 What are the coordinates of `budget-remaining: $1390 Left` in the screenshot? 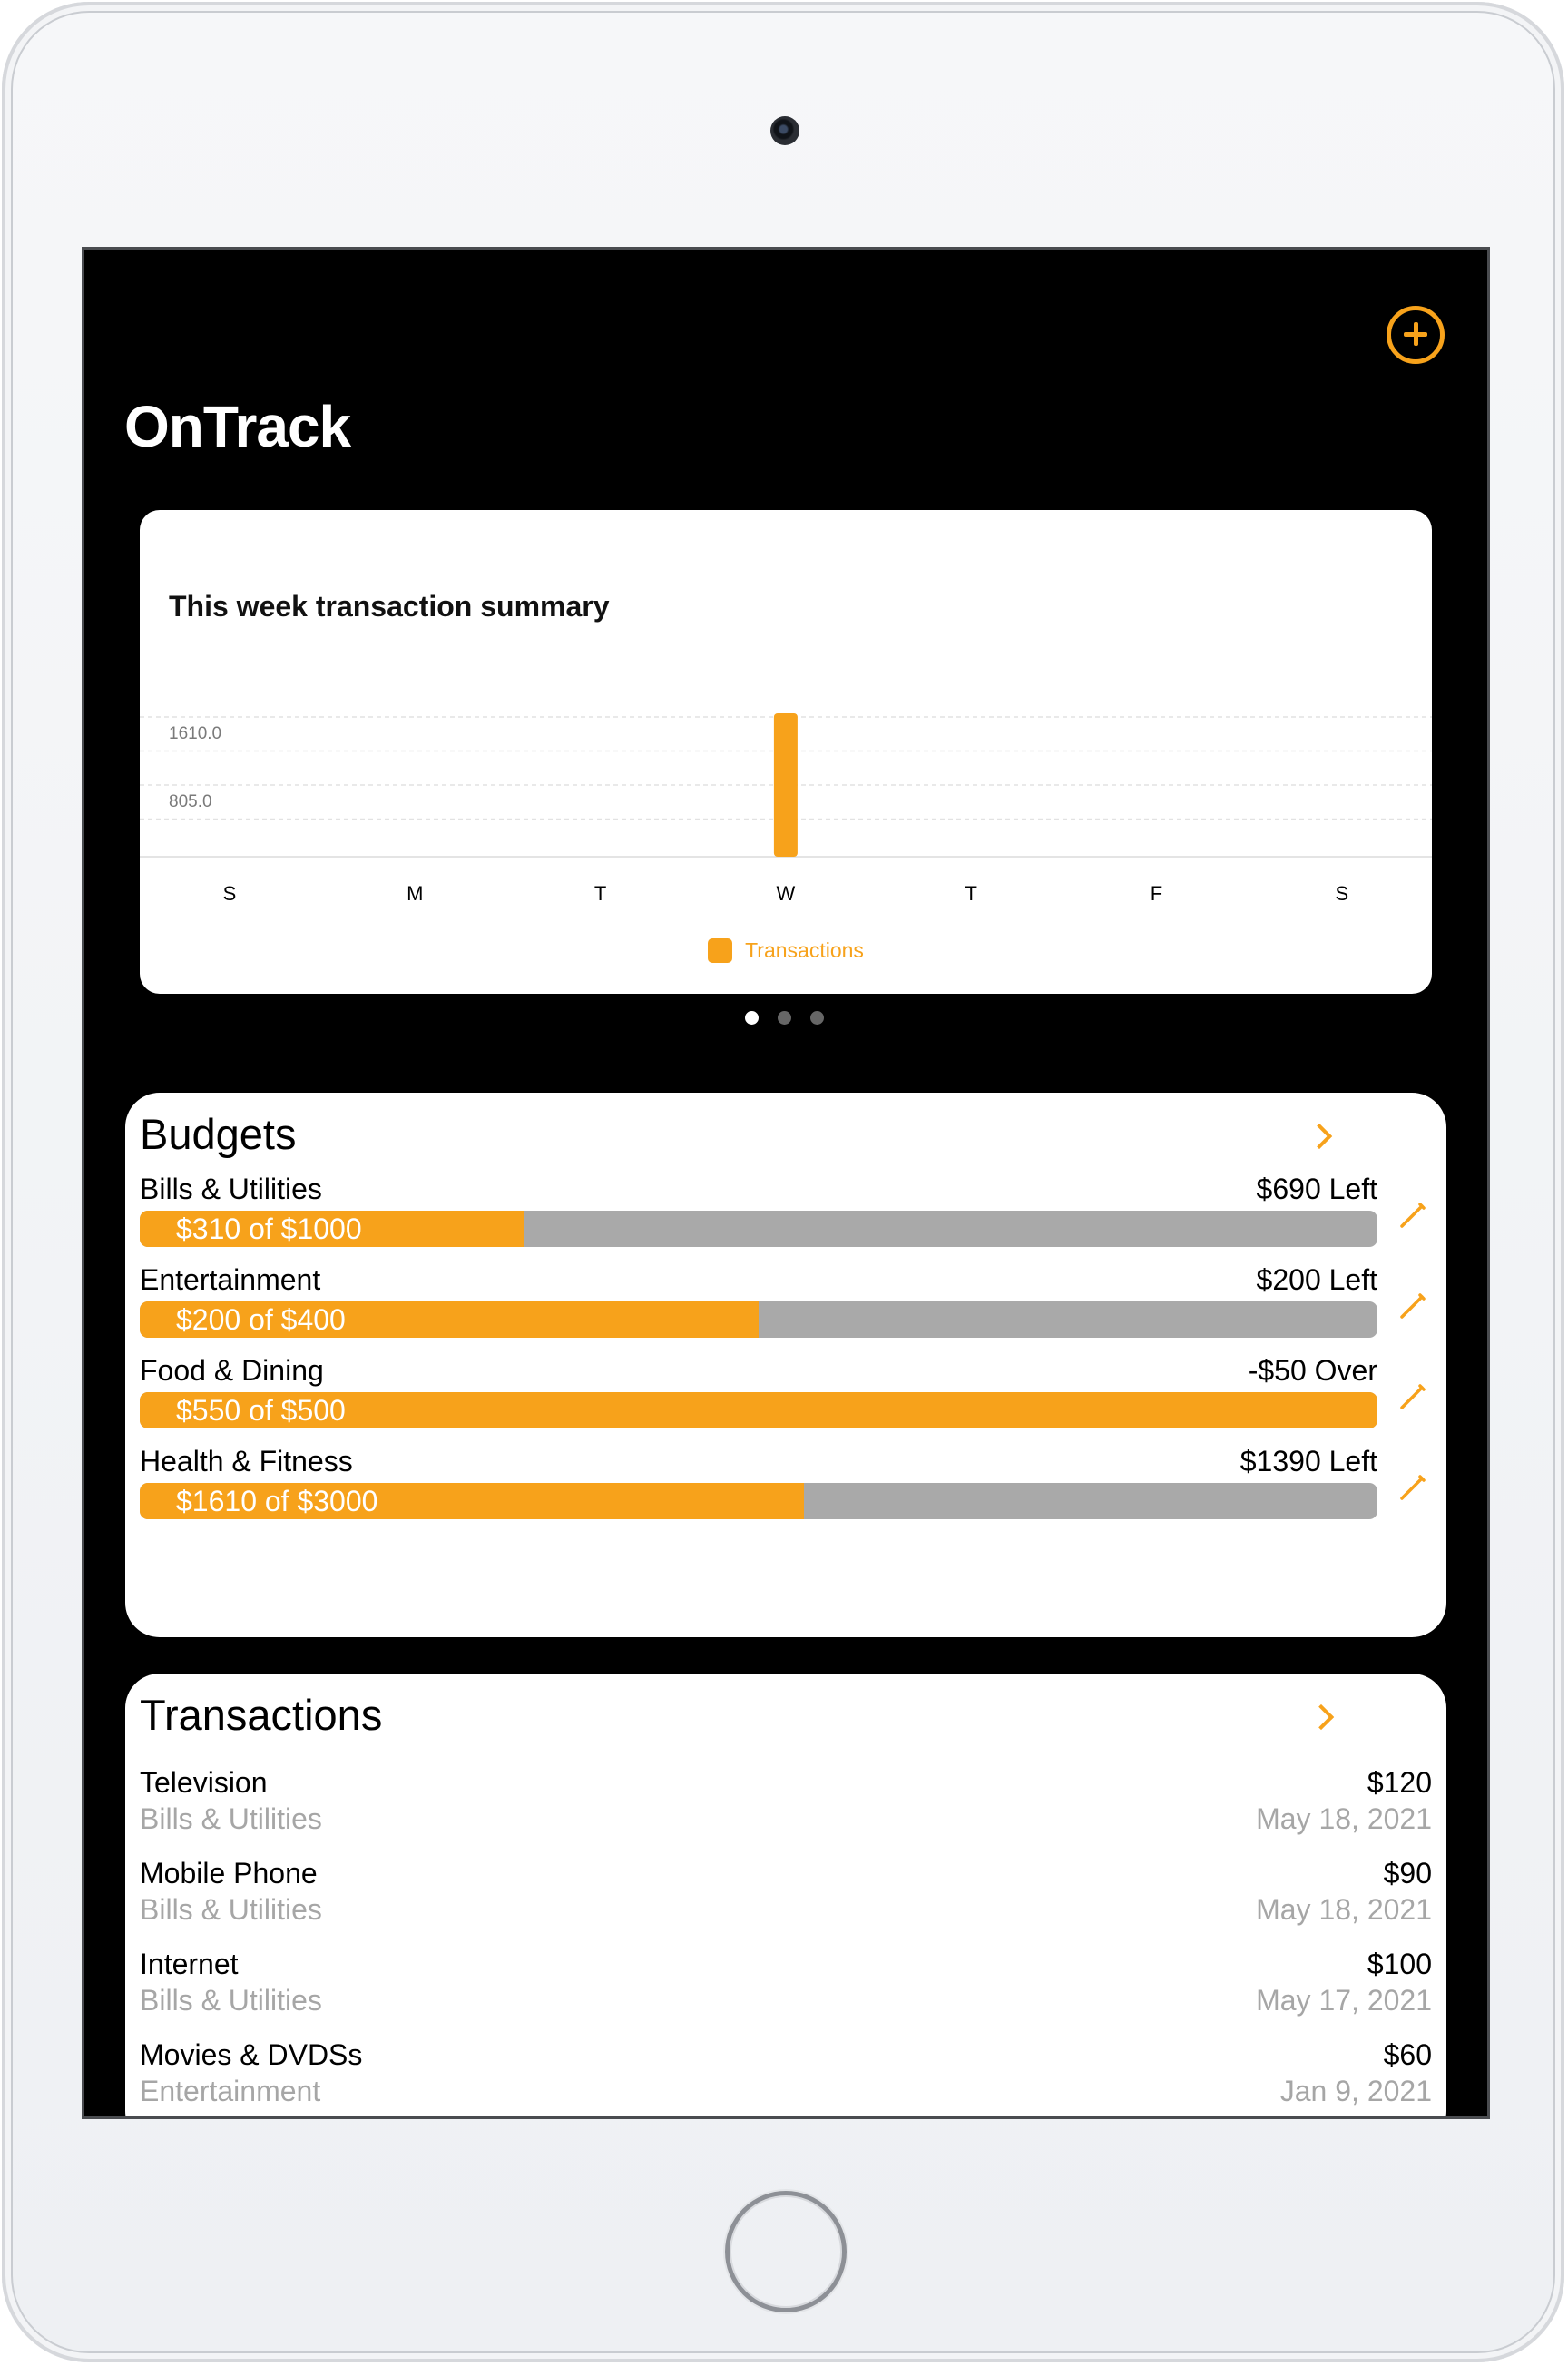 It's located at (1308, 1461).